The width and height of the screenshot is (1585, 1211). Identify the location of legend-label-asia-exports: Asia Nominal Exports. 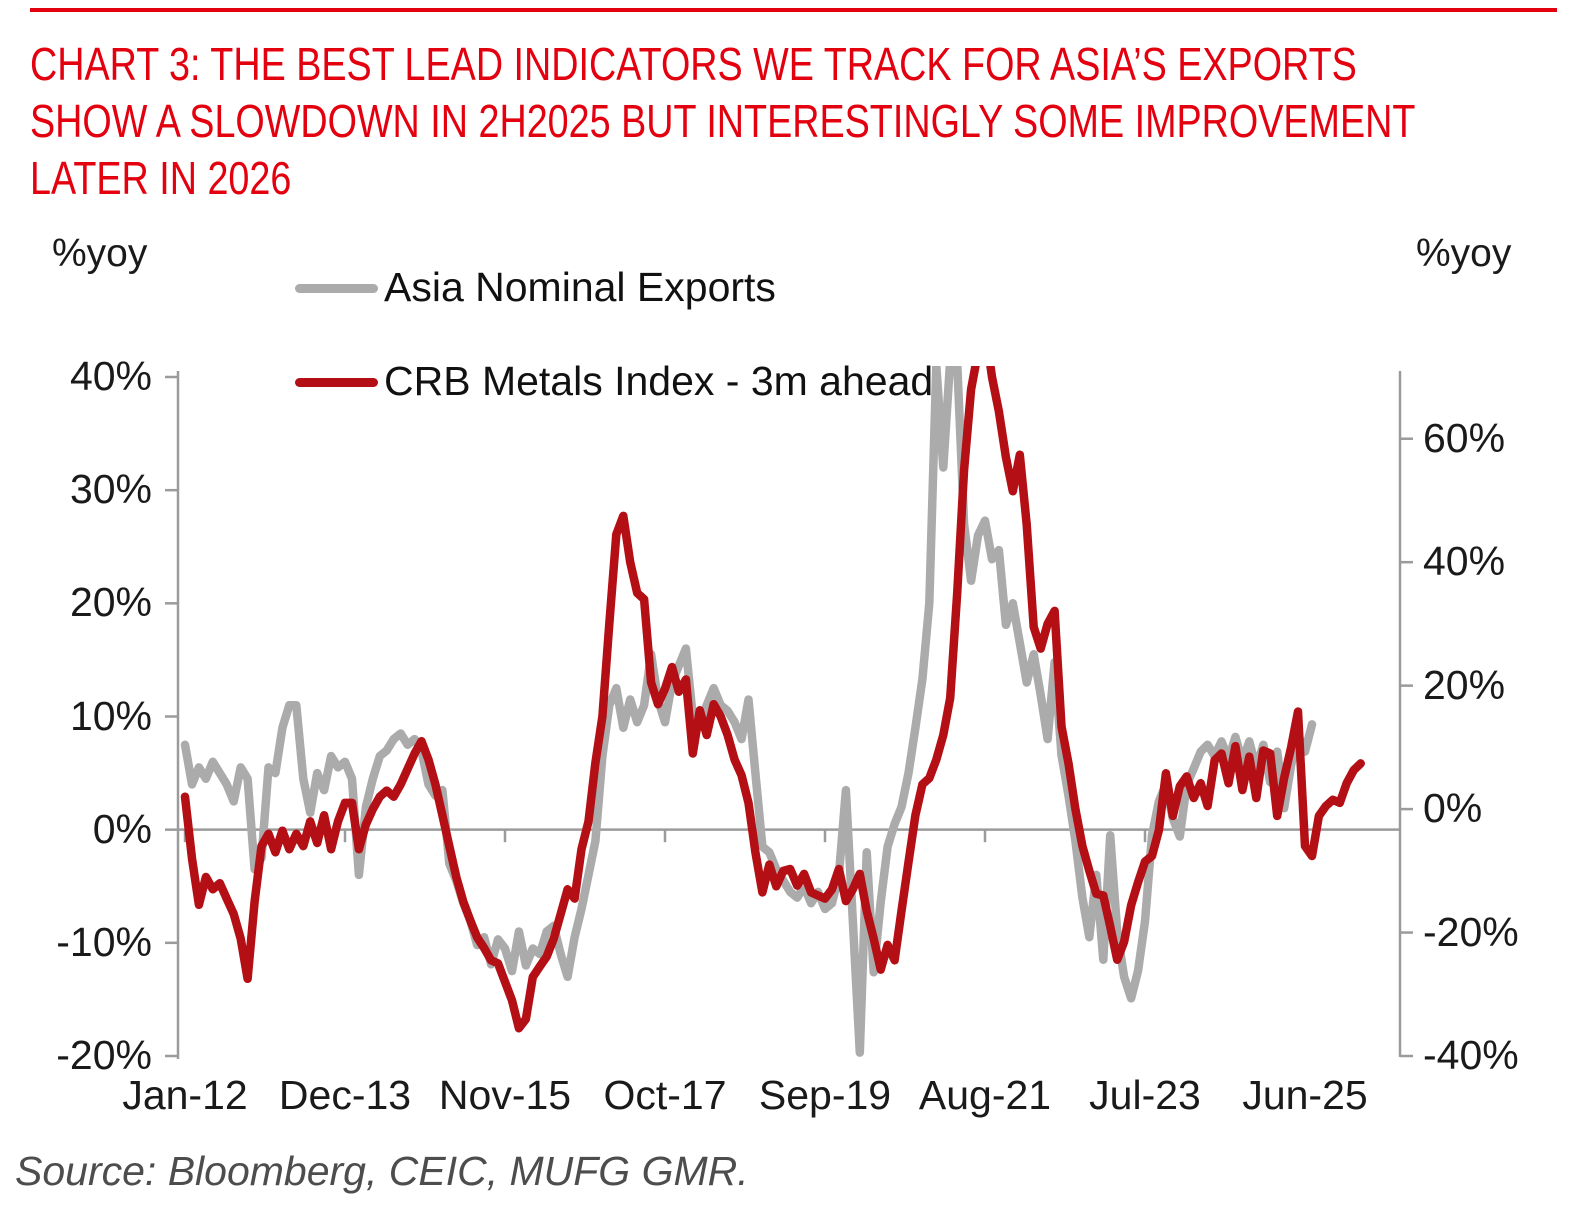
(580, 287).